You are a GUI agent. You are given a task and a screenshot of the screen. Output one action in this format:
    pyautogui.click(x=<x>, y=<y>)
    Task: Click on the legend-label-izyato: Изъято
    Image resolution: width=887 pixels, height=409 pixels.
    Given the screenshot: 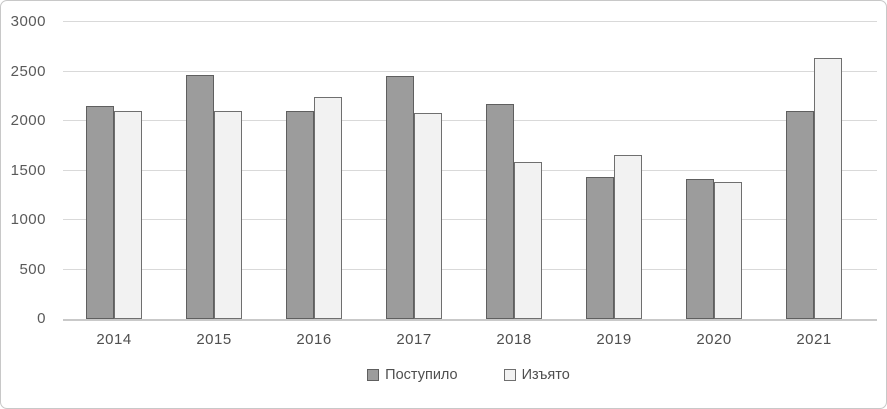 What is the action you would take?
    pyautogui.click(x=545, y=375)
    